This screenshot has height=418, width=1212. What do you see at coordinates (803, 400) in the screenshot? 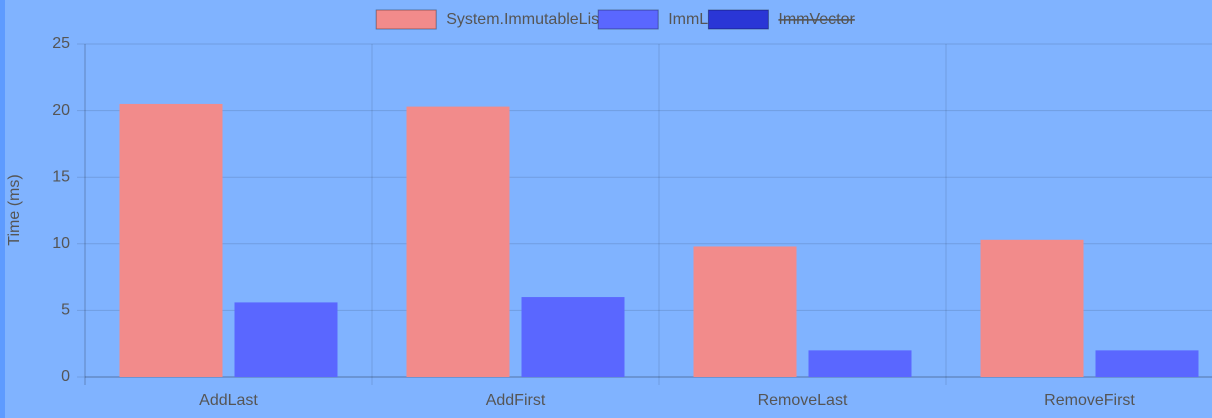
I see `x-tick-label: RemoveLast` at bounding box center [803, 400].